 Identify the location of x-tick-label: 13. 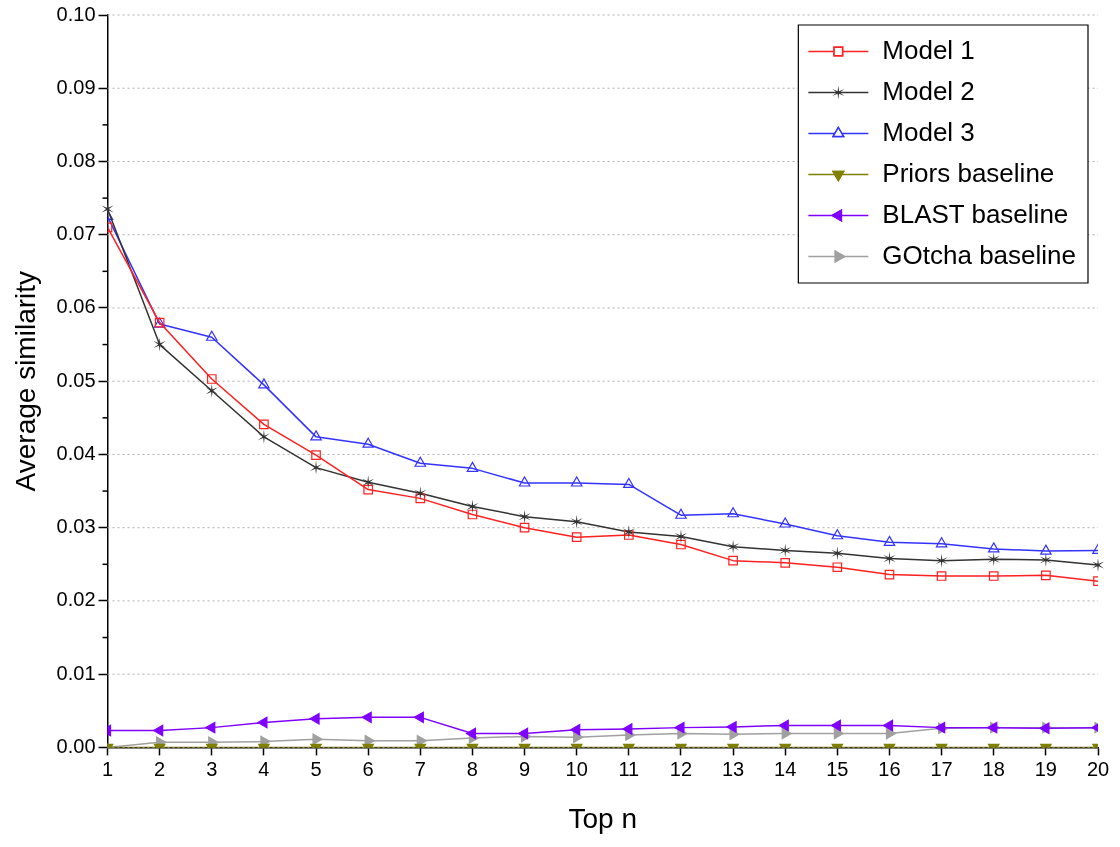
(733, 768).